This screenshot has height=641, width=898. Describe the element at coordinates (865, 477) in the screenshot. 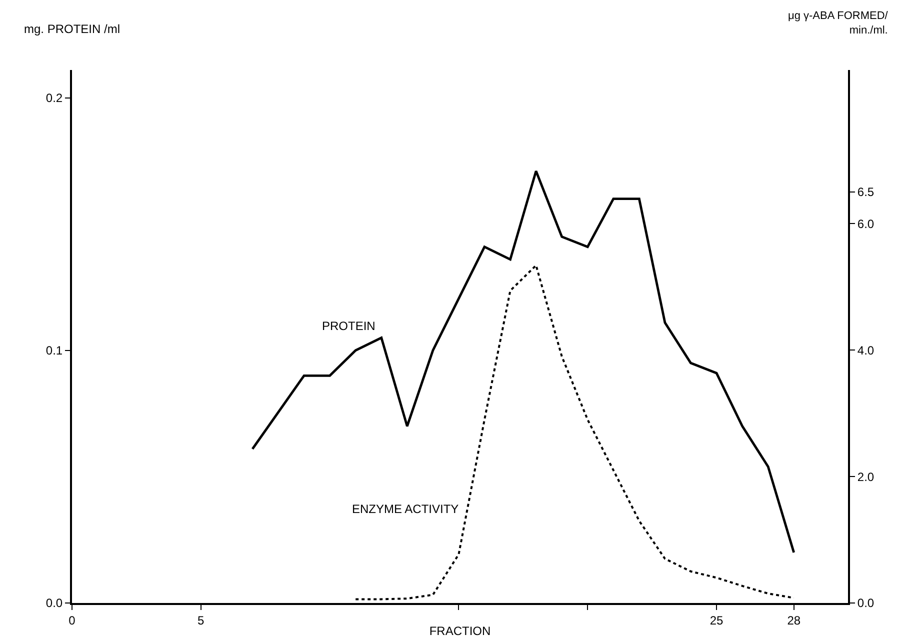

I see `y2-tick-label: 2.0` at that location.